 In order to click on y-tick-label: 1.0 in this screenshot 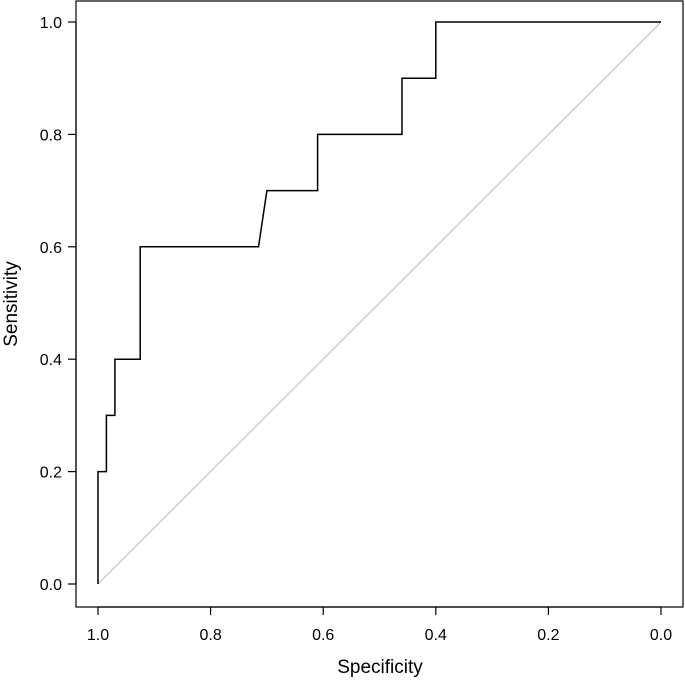, I will do `click(51, 23)`.